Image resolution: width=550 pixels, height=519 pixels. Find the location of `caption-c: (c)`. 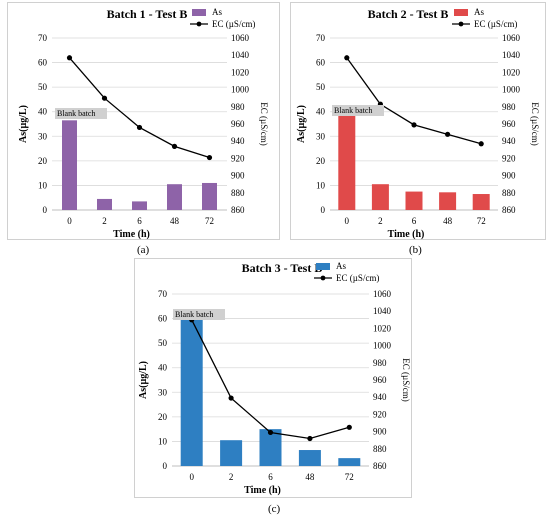

caption-c: (c) is located at coordinates (274, 509).